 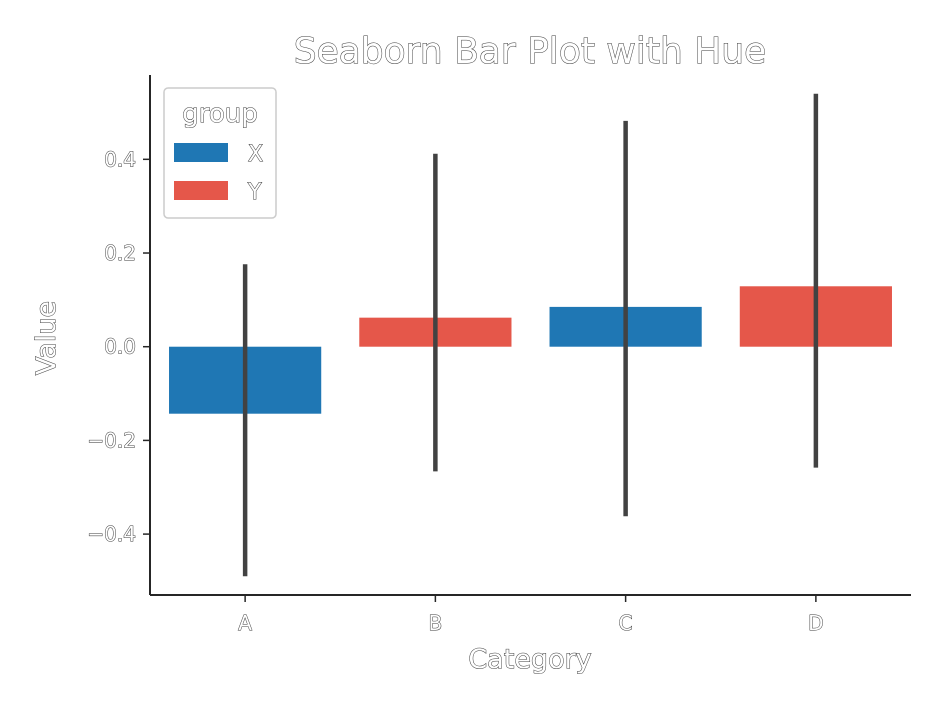 What do you see at coordinates (111, 534) in the screenshot?
I see `y-tick-label: −0.4` at bounding box center [111, 534].